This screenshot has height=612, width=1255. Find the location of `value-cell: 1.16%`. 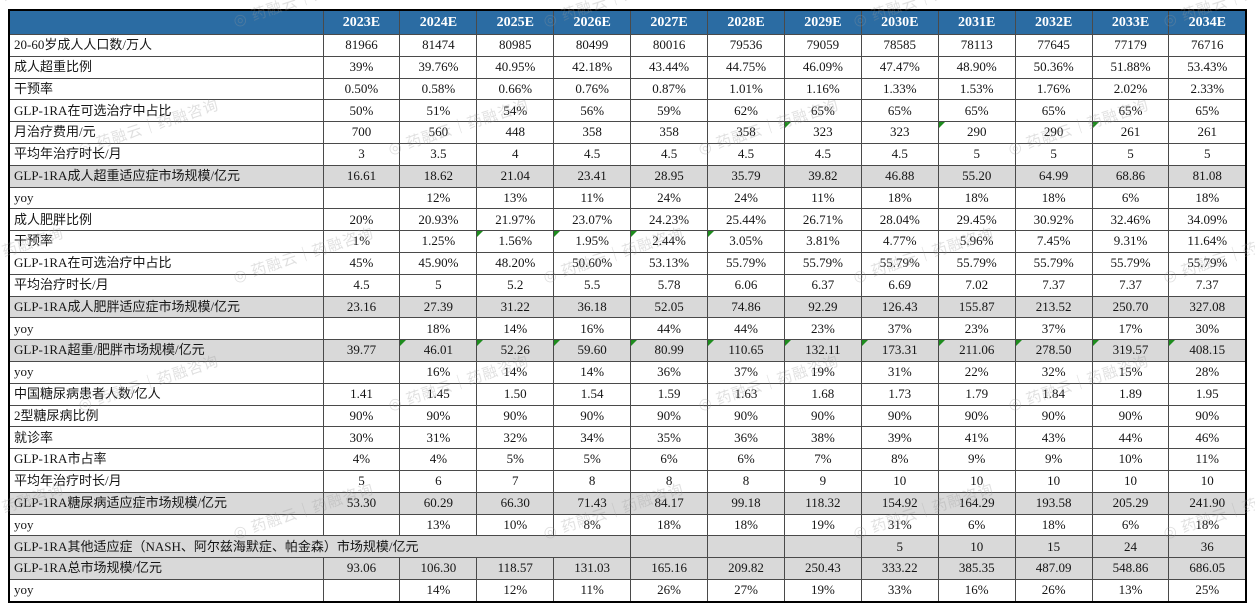

value-cell: 1.16% is located at coordinates (822, 89).